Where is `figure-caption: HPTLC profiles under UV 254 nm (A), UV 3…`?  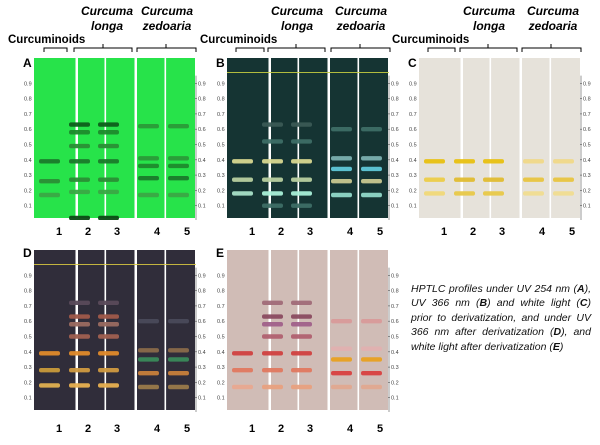
figure-caption: HPTLC profiles under UV 254 nm (A), UV 3… is located at coordinates (501, 318).